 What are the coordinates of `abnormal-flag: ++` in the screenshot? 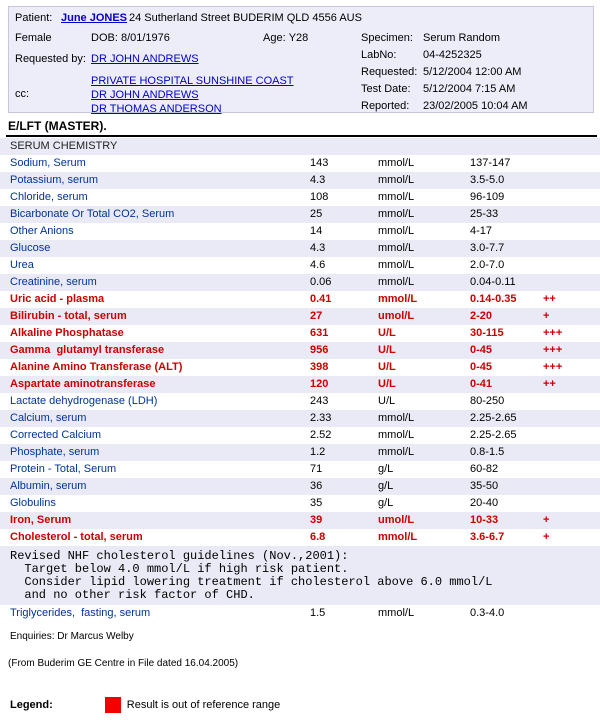 It's located at (549, 299).